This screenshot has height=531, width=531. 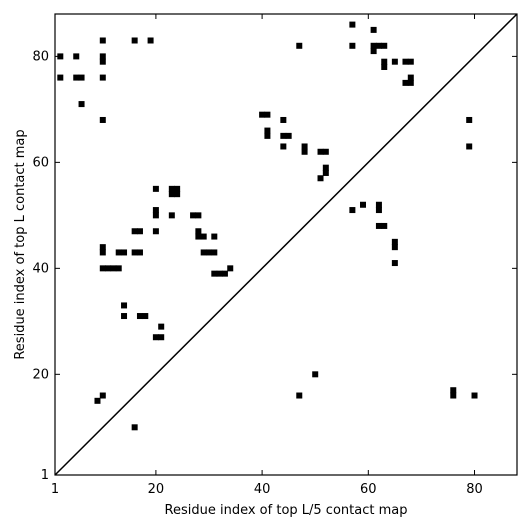 I want to click on y-axis-label: Residue index of top L contact map, so click(x=20, y=244).